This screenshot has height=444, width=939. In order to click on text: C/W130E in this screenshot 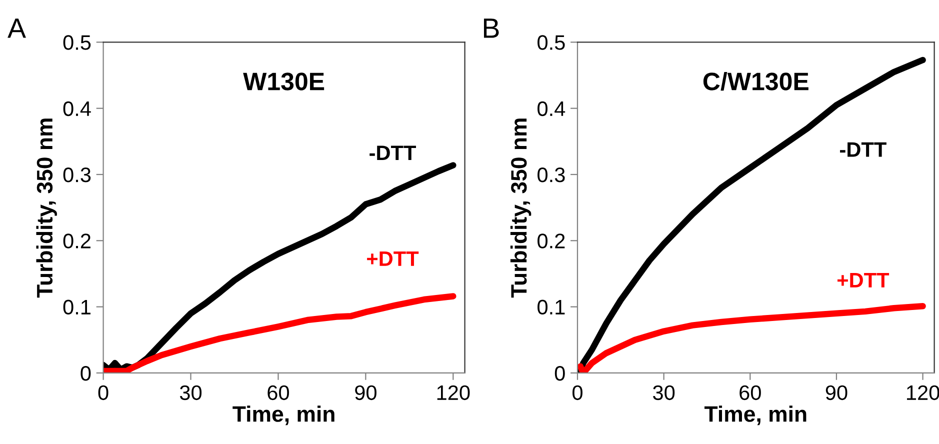, I will do `click(755, 81)`.